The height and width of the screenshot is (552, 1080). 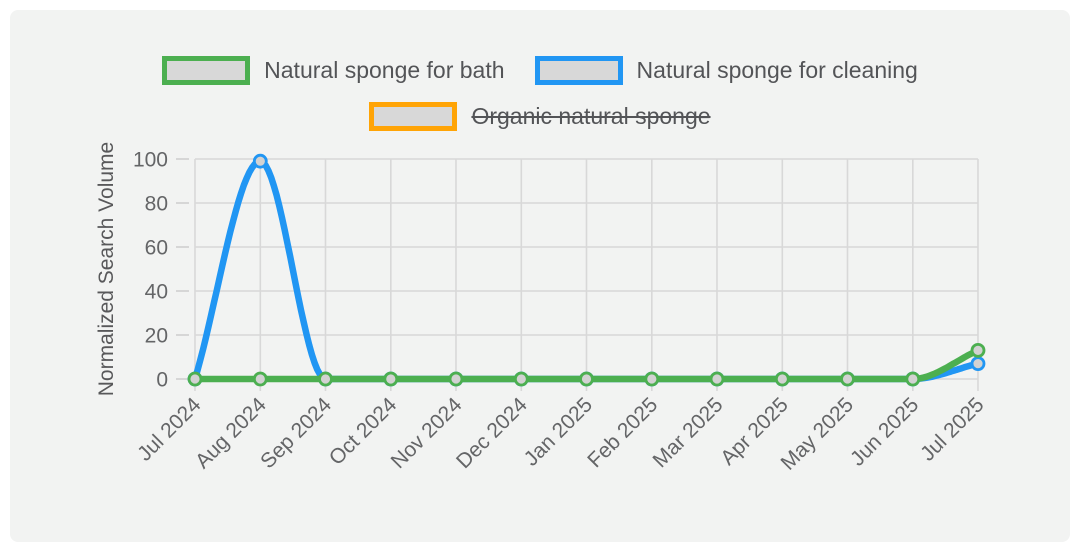 I want to click on y-tick-label: 60, so click(x=156, y=248).